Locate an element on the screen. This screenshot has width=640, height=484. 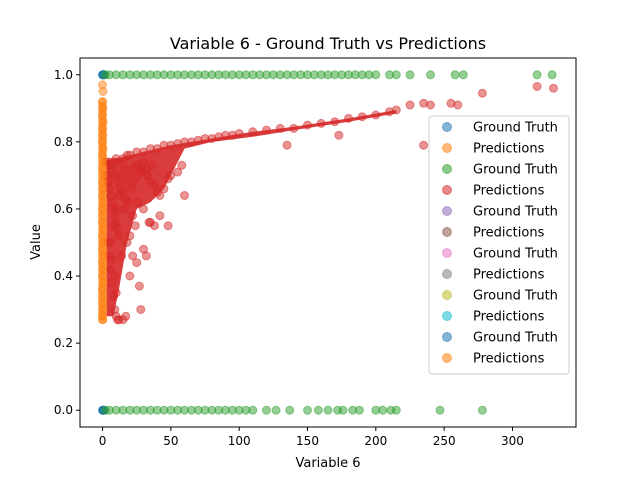
y-tick-label: 0.0 is located at coordinates (63, 410).